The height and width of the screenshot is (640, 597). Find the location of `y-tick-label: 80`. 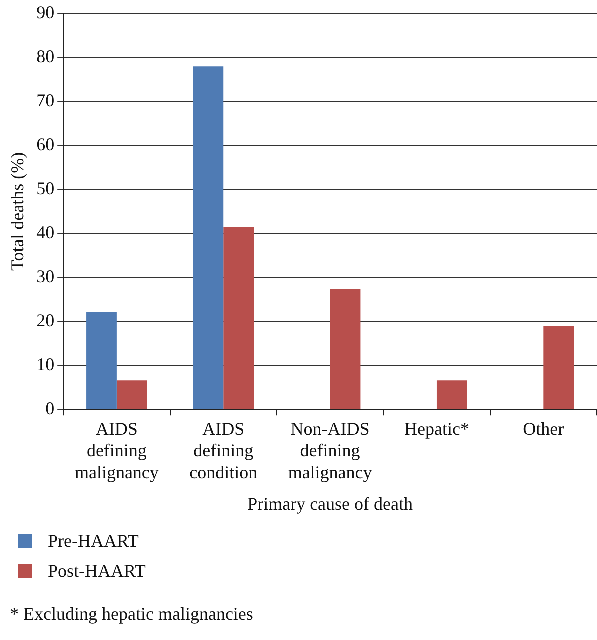

y-tick-label: 80 is located at coordinates (45, 56).